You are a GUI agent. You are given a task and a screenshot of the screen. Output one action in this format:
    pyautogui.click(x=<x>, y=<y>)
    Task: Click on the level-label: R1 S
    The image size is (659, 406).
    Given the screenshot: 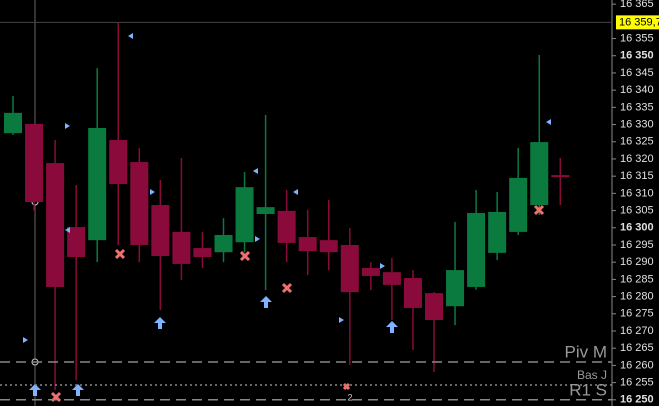 What is the action you would take?
    pyautogui.click(x=588, y=389)
    